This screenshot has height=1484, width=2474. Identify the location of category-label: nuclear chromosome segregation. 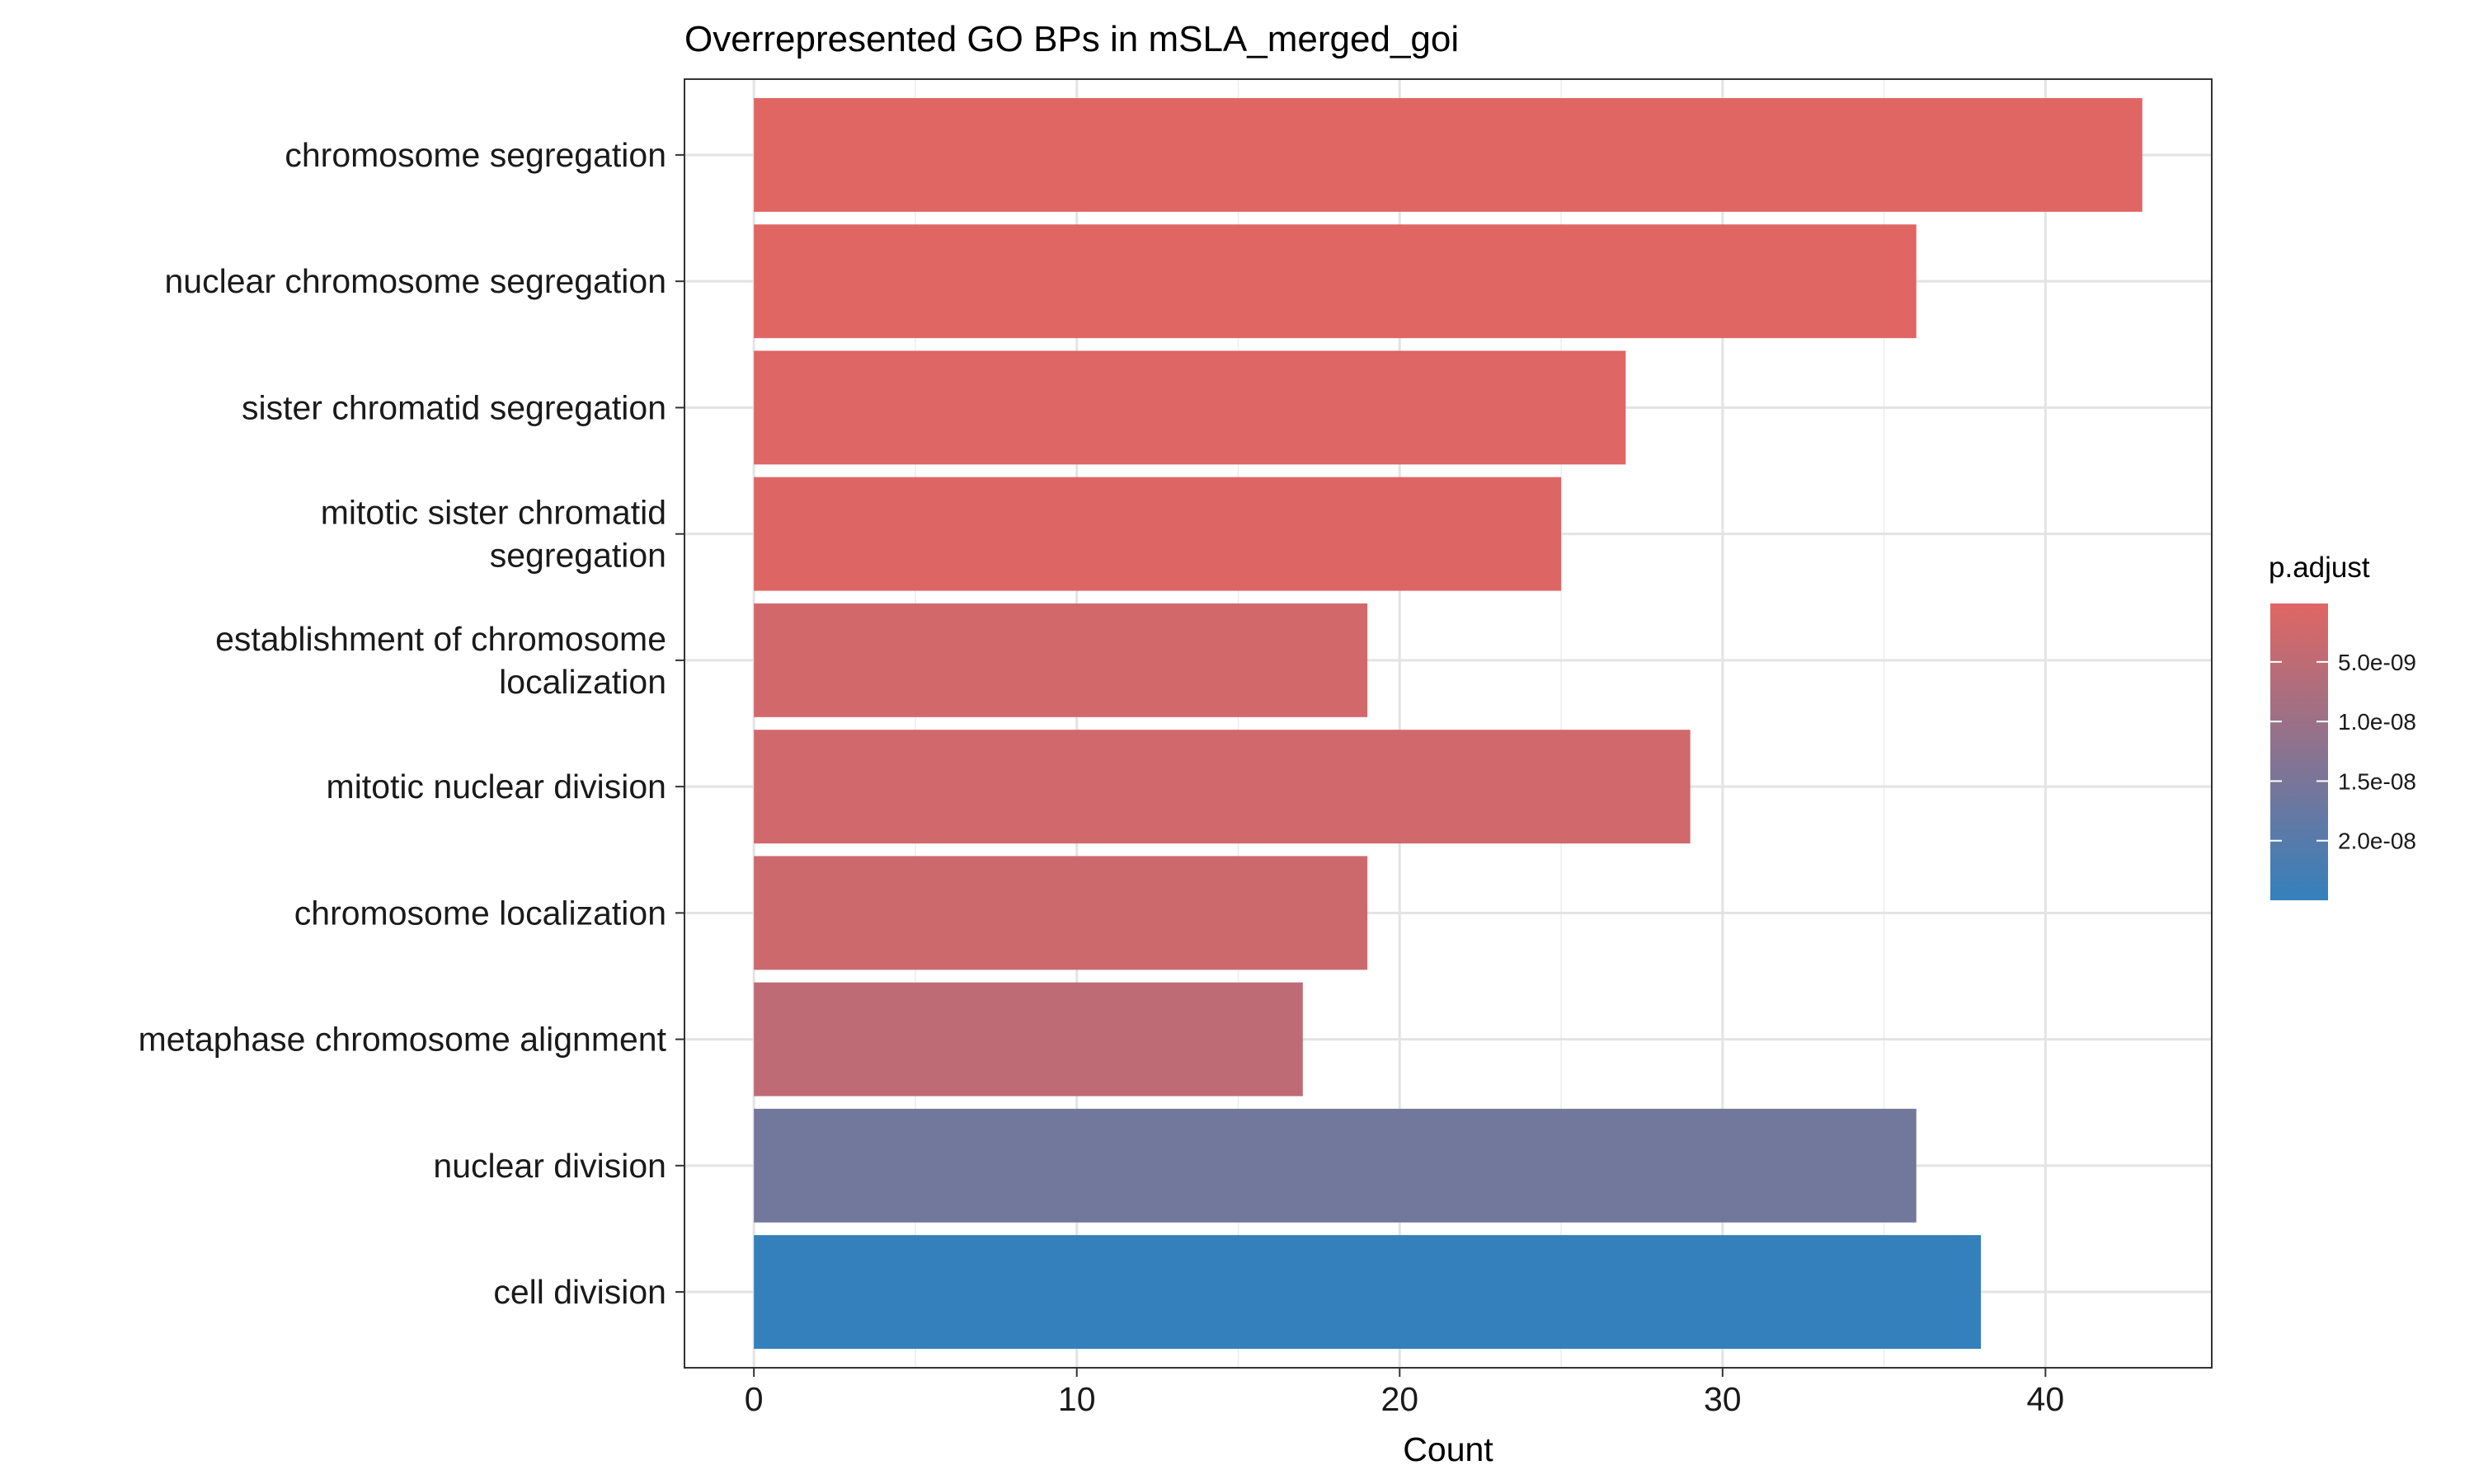
(416, 281).